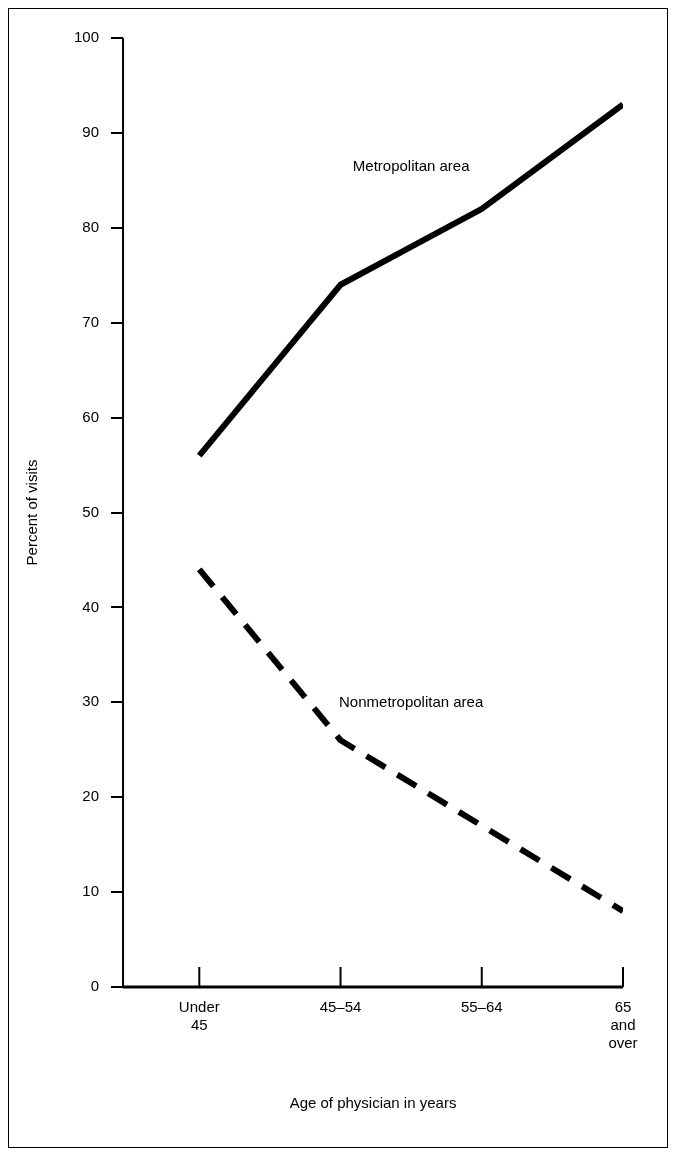 Image resolution: width=677 pixels, height=1157 pixels. I want to click on y-tick-label: 10, so click(91, 891).